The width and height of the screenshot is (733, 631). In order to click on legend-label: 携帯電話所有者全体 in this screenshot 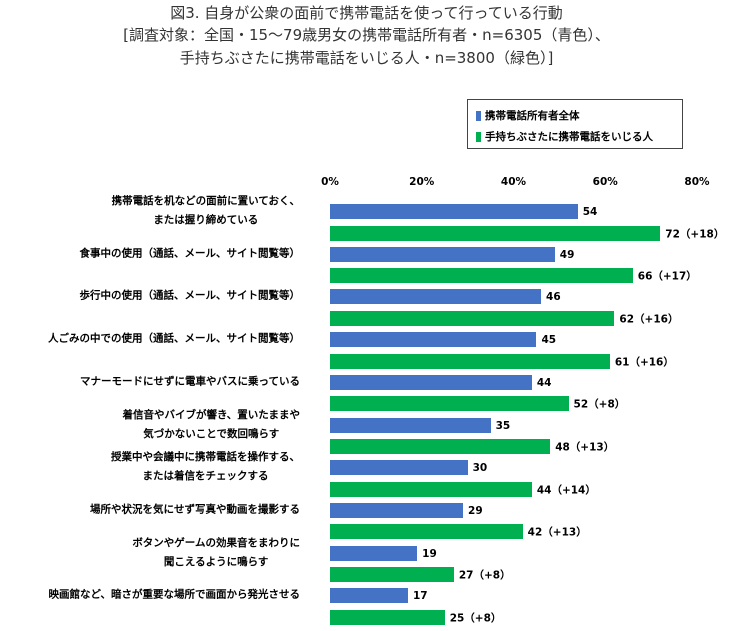, I will do `click(532, 116)`.